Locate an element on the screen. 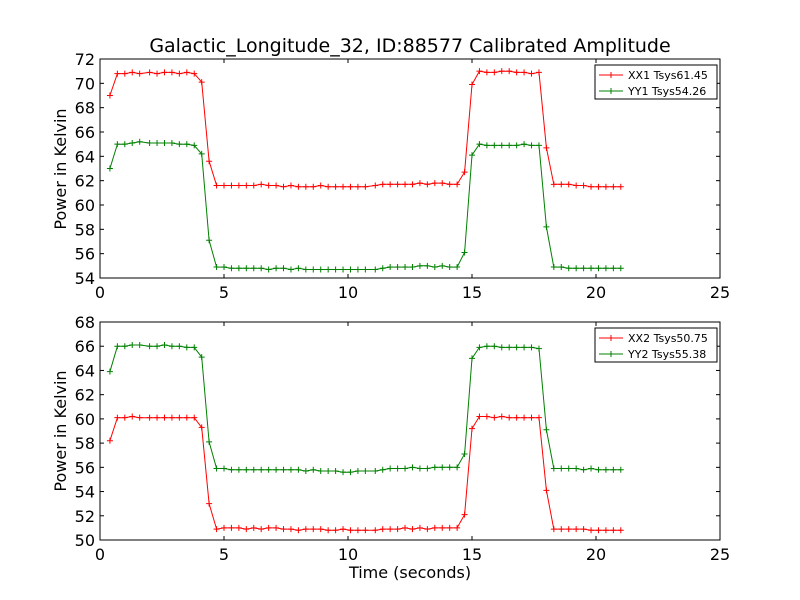  top-y-tick-label: 60 is located at coordinates (85, 205).